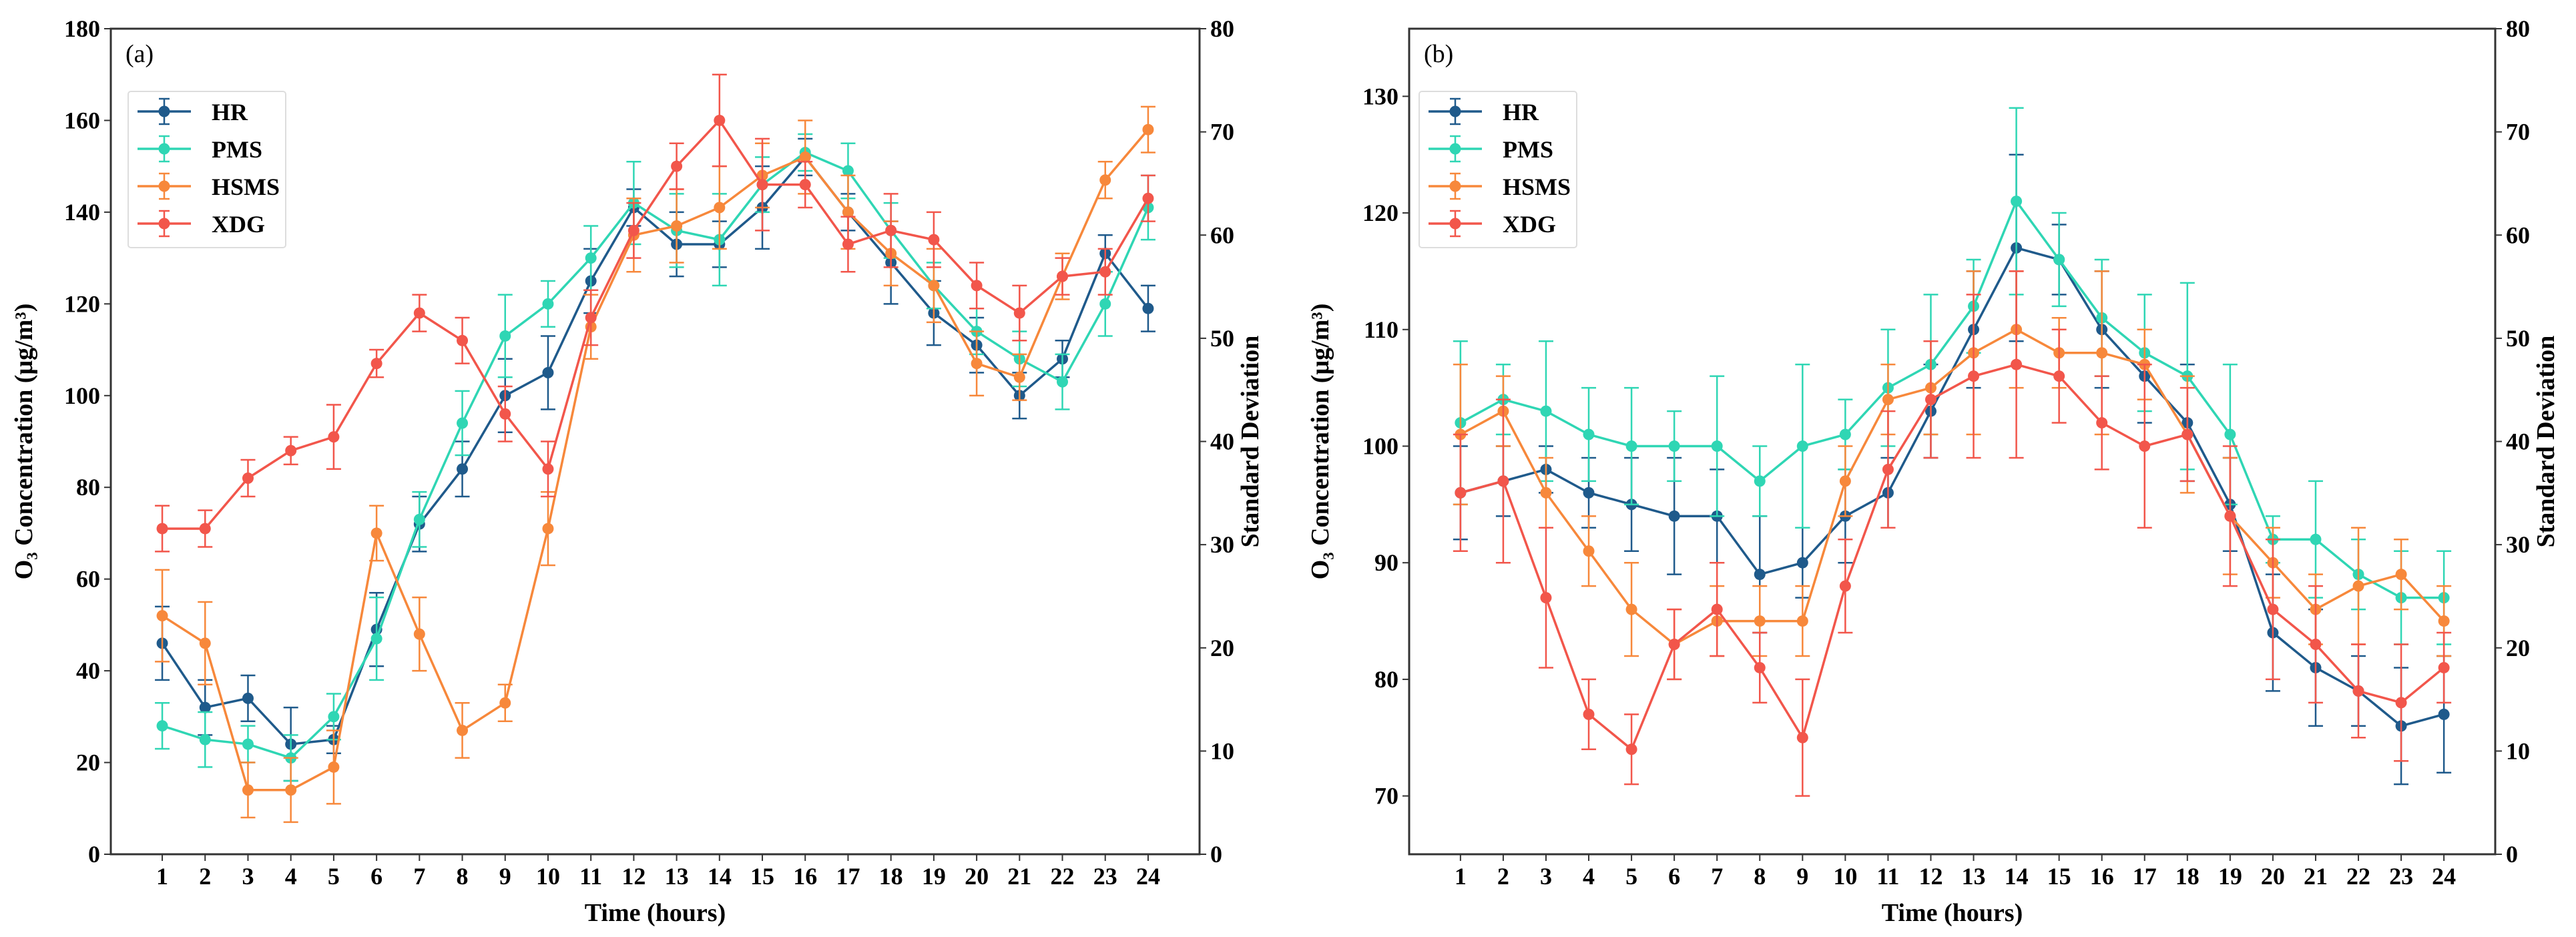 The width and height of the screenshot is (2576, 937). I want to click on y-tick-label: 140, so click(82, 213).